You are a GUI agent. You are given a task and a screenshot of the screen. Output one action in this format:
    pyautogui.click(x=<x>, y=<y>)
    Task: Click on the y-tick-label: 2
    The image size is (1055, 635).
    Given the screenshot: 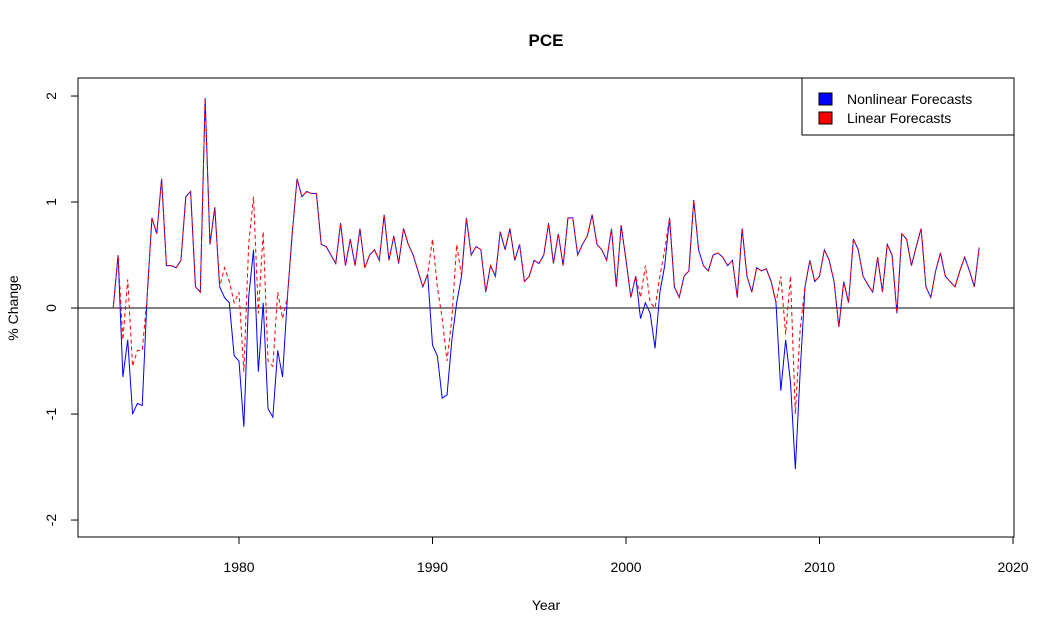 What is the action you would take?
    pyautogui.click(x=51, y=96)
    